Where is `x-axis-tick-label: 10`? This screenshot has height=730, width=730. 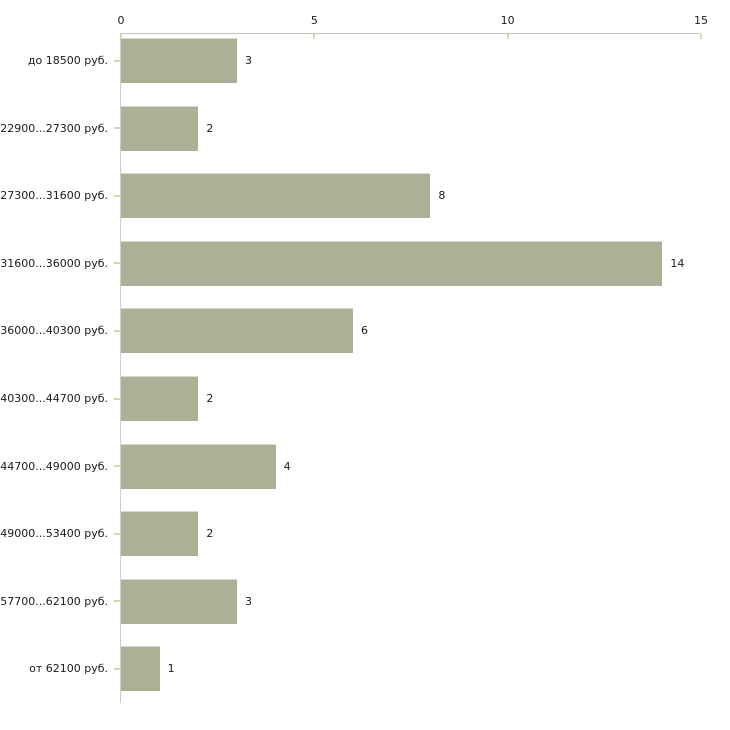
x-axis-tick-label: 10 is located at coordinates (507, 20).